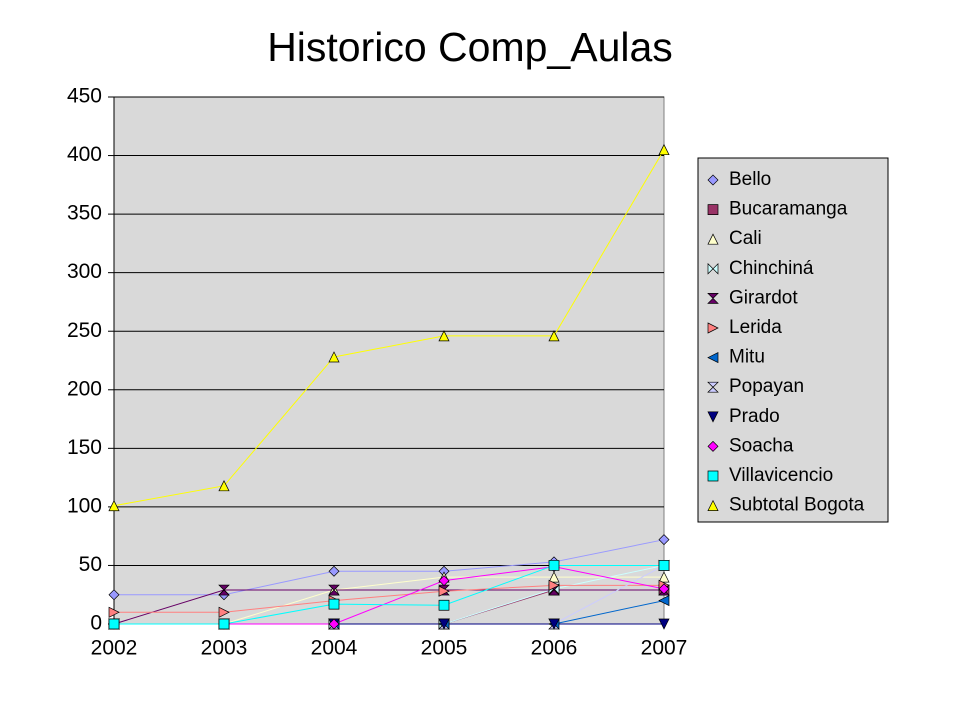  What do you see at coordinates (788, 209) in the screenshot?
I see `legend-label: Bucaramanga` at bounding box center [788, 209].